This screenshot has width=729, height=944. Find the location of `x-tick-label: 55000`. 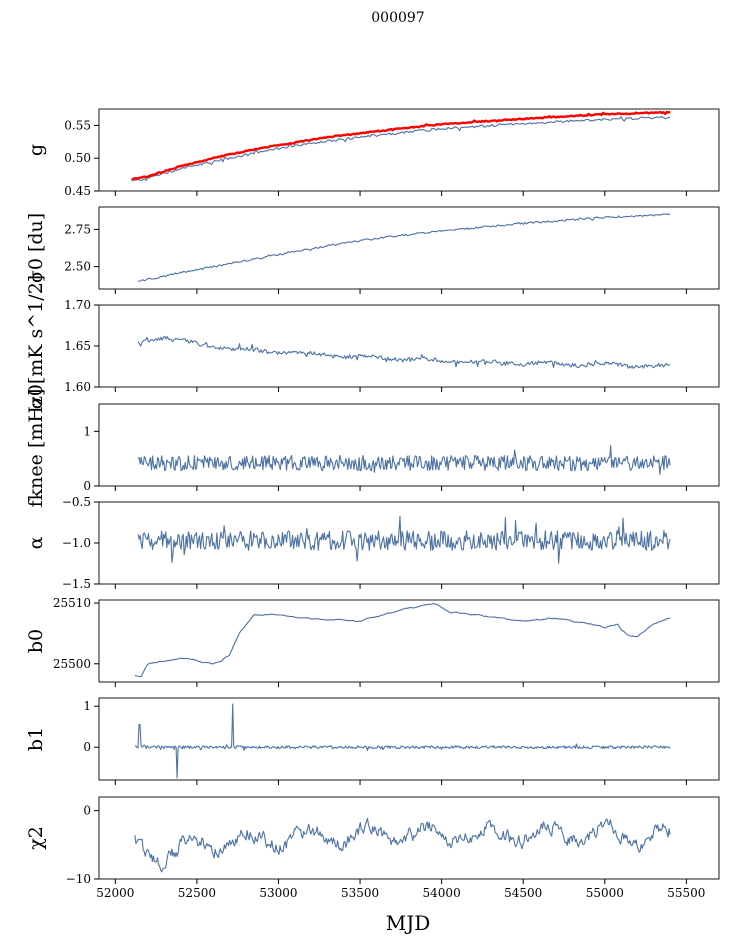

x-tick-label: 55000 is located at coordinates (605, 893).